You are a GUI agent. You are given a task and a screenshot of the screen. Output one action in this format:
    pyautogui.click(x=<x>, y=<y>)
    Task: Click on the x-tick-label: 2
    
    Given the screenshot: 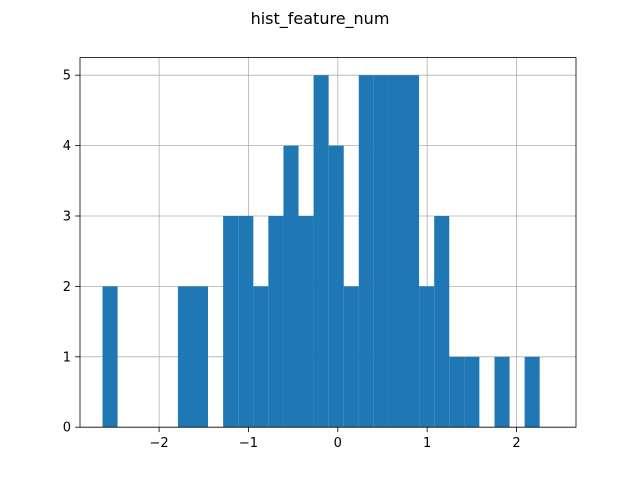 What is the action you would take?
    pyautogui.click(x=516, y=443)
    